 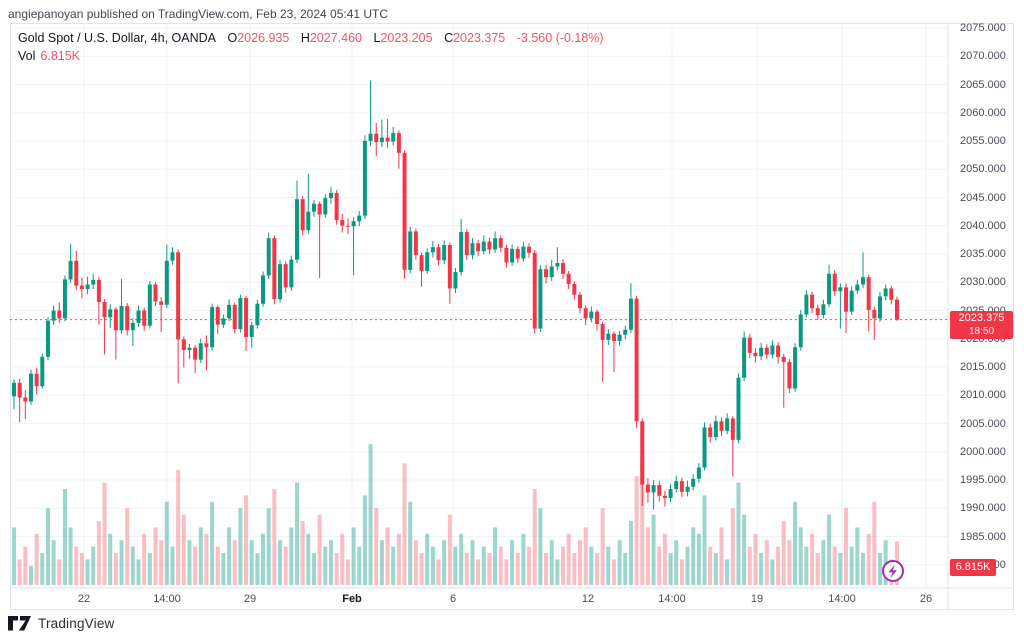 What do you see at coordinates (757, 599) in the screenshot?
I see `time-axis-label: 19` at bounding box center [757, 599].